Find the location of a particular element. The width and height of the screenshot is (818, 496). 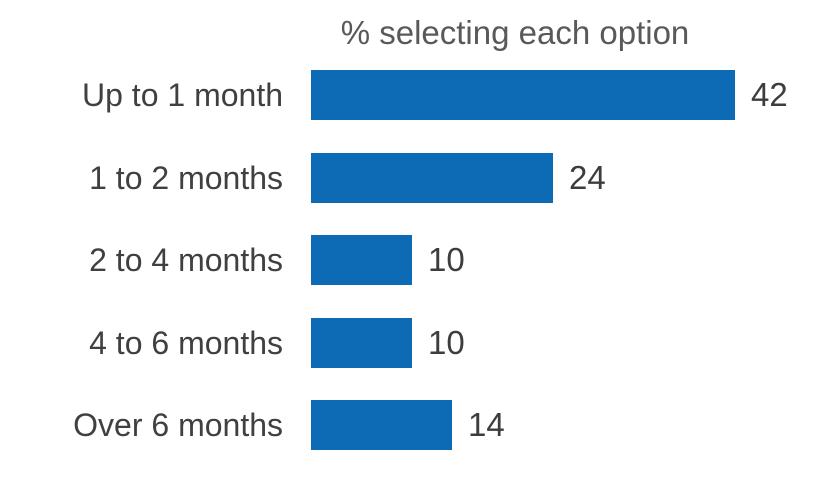

category-label: Up to 1 month is located at coordinates (182, 95).